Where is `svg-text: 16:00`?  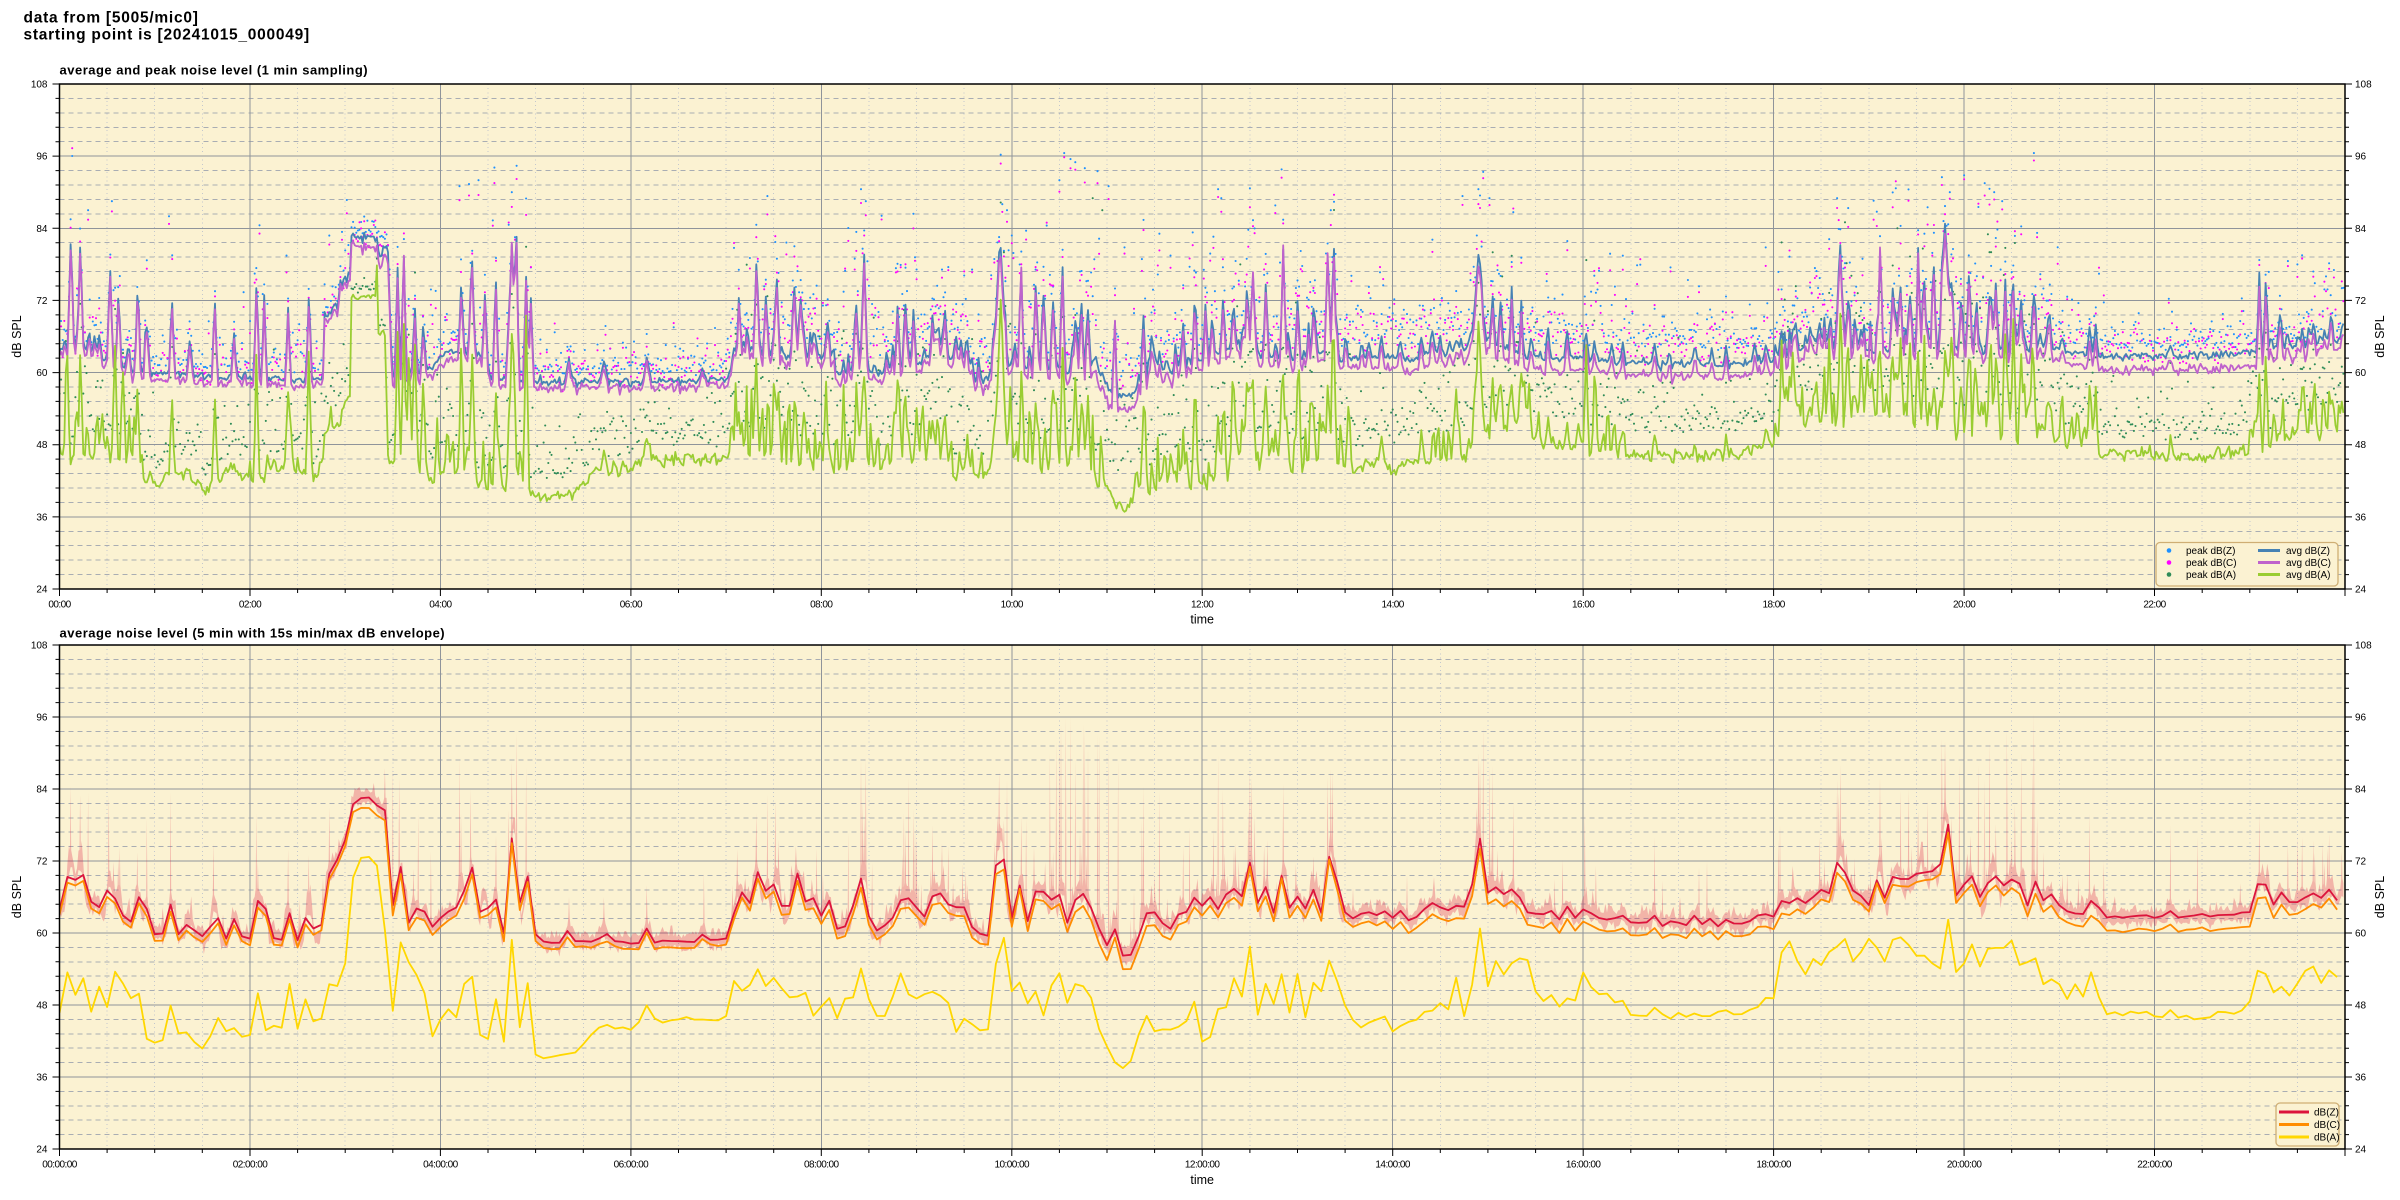 svg-text: 16:00 is located at coordinates (1583, 605).